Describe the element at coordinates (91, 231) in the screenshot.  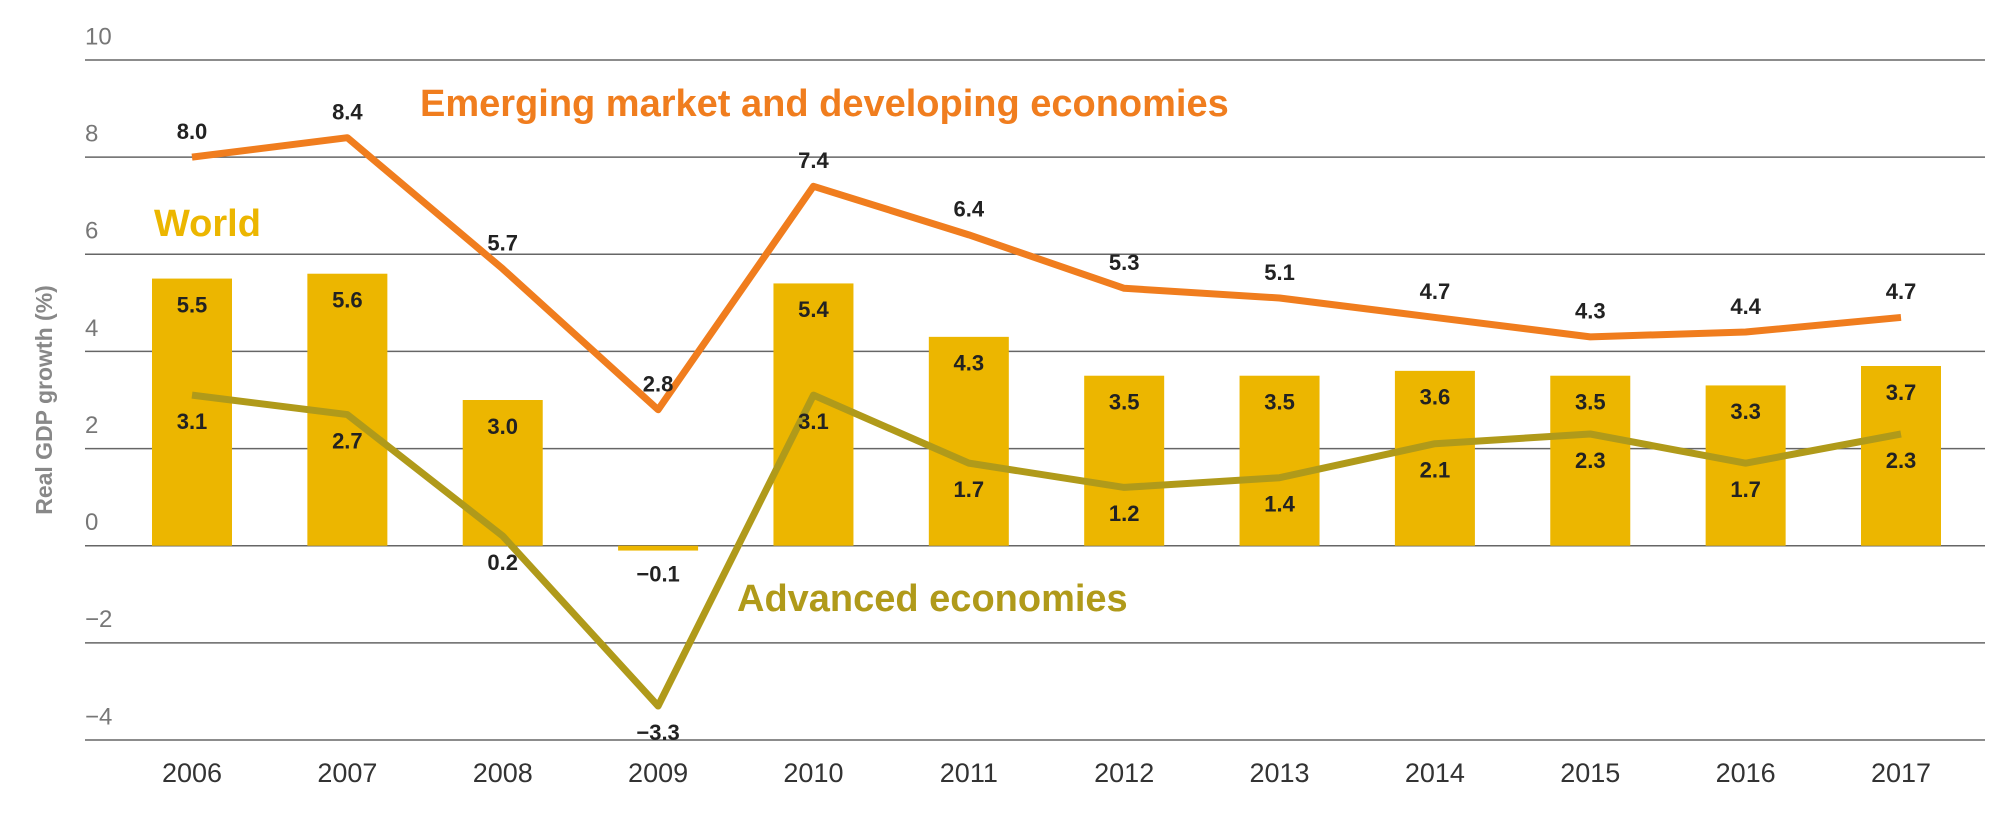
I see `y-tick-label: 6` at that location.